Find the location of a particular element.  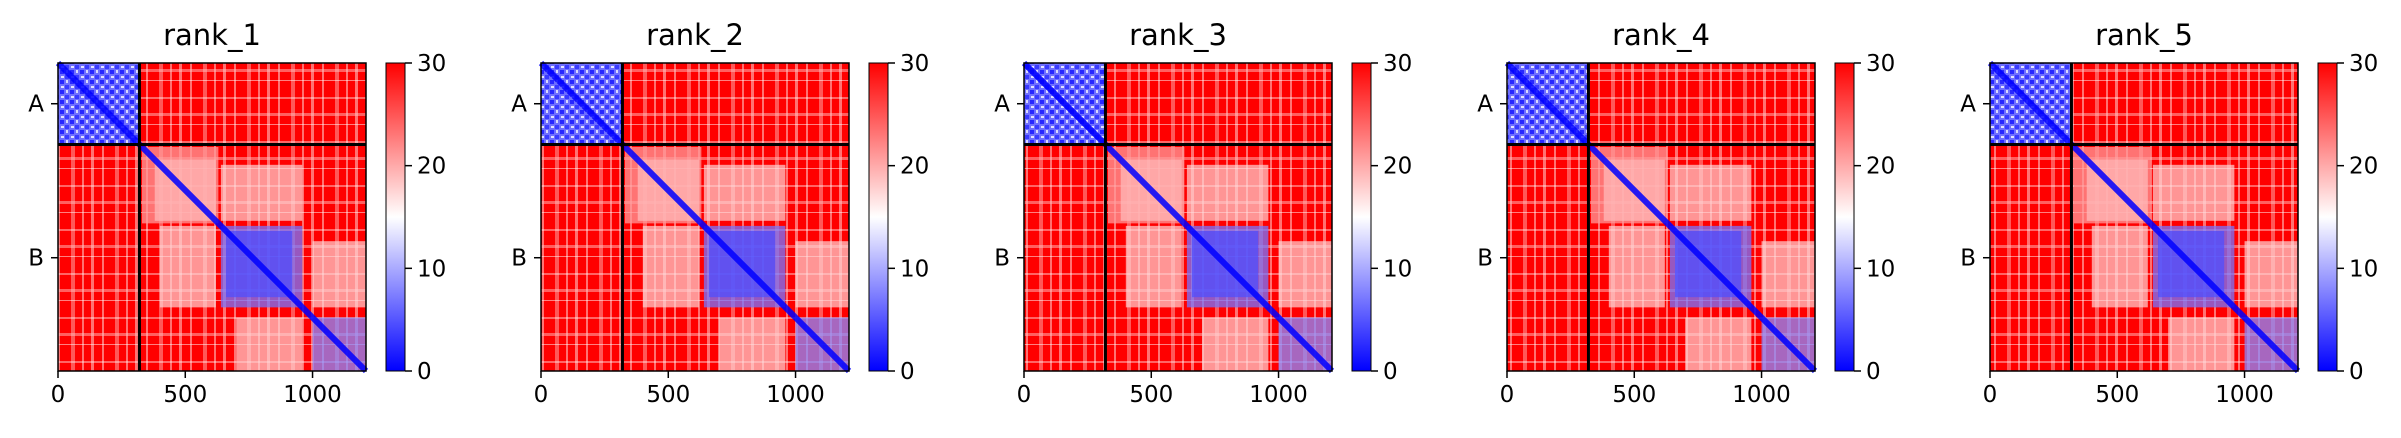

panel-title: rank_4 is located at coordinates (1661, 35).